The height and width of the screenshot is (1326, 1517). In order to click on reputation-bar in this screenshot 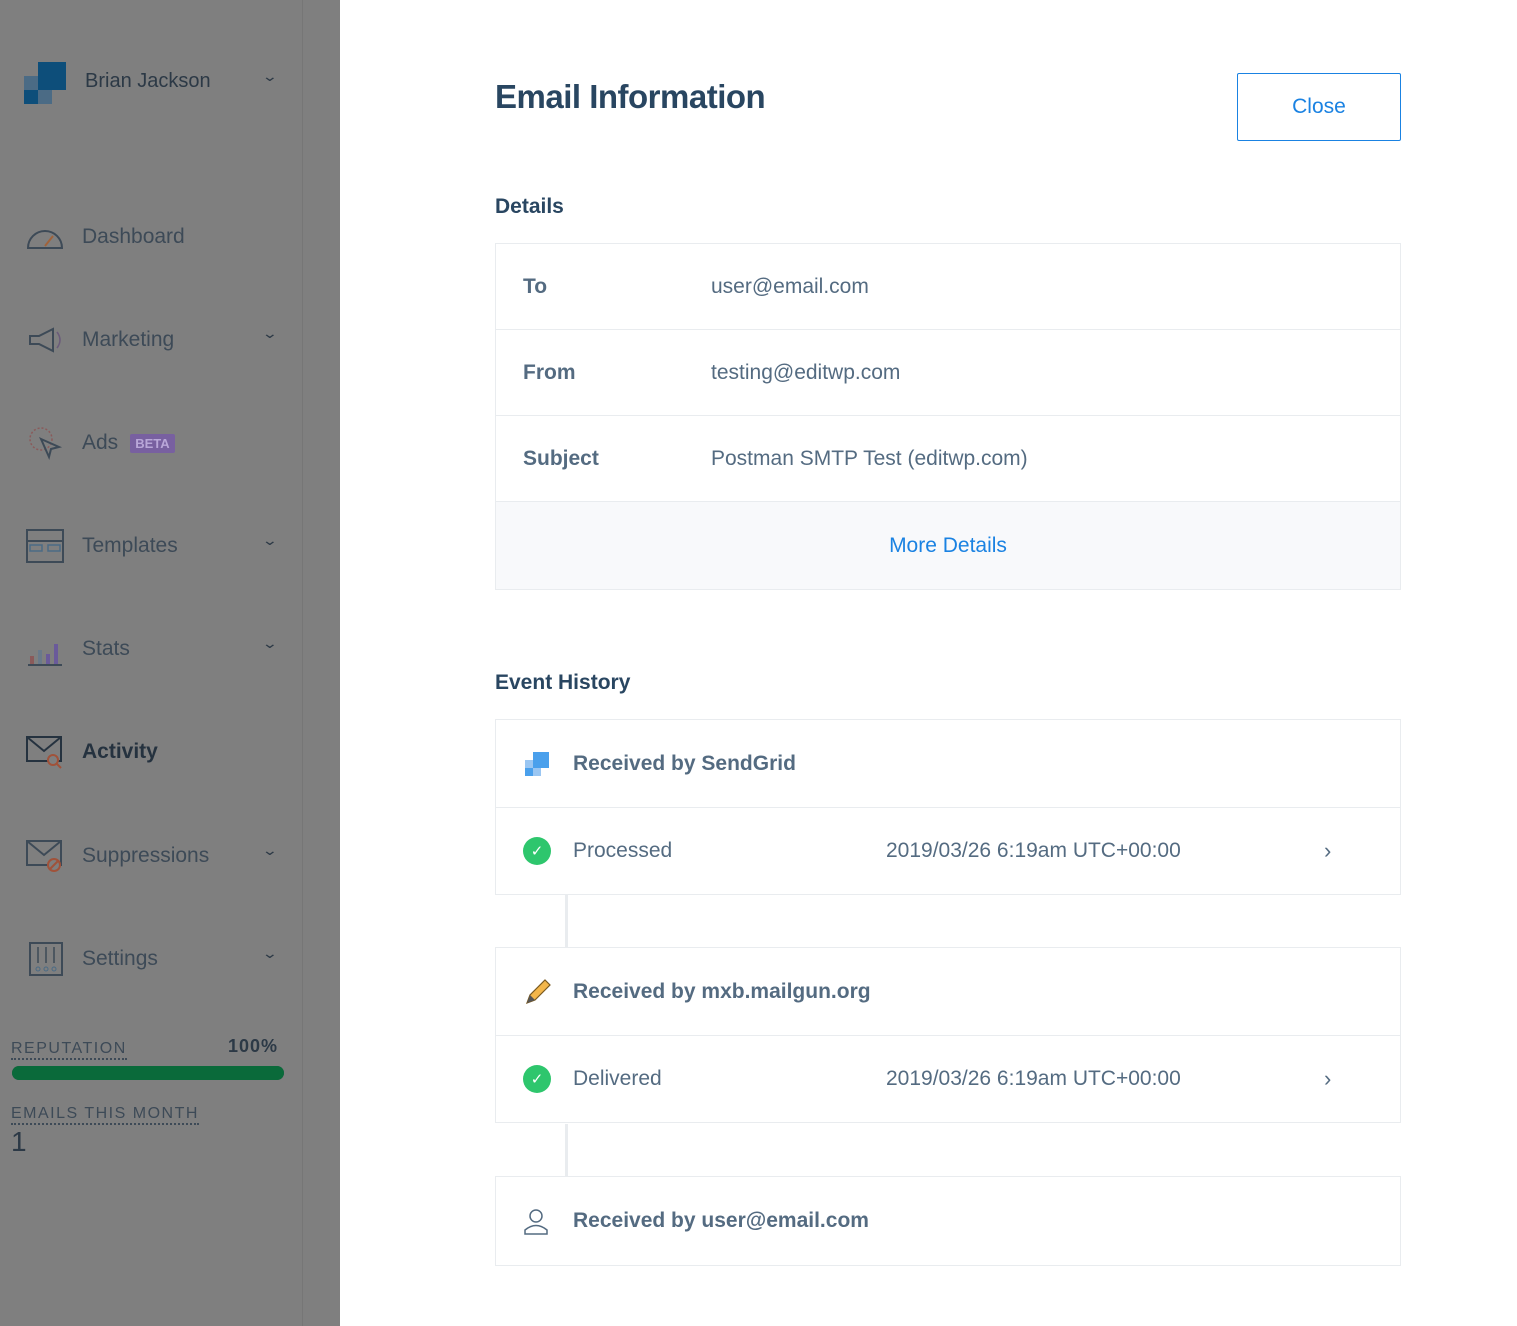, I will do `click(148, 1073)`.